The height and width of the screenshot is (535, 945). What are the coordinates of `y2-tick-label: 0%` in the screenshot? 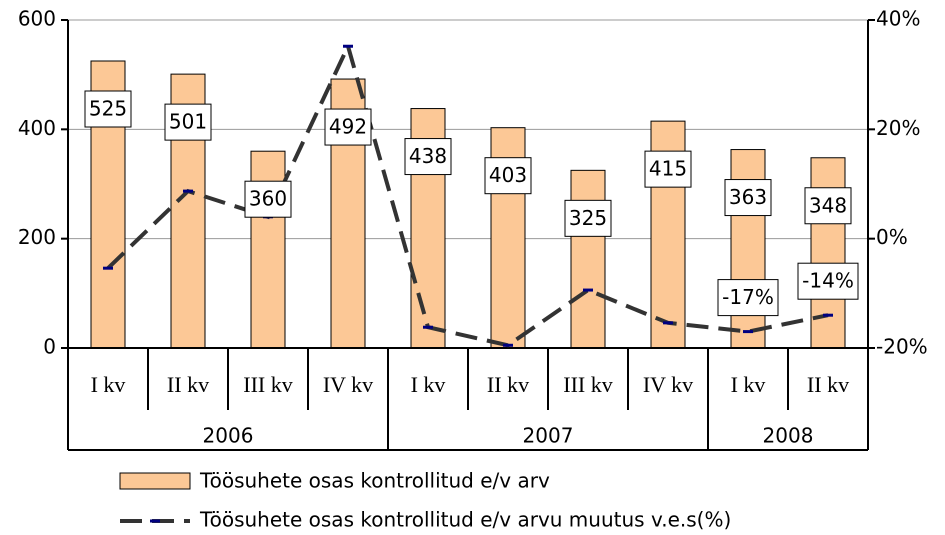 It's located at (892, 237).